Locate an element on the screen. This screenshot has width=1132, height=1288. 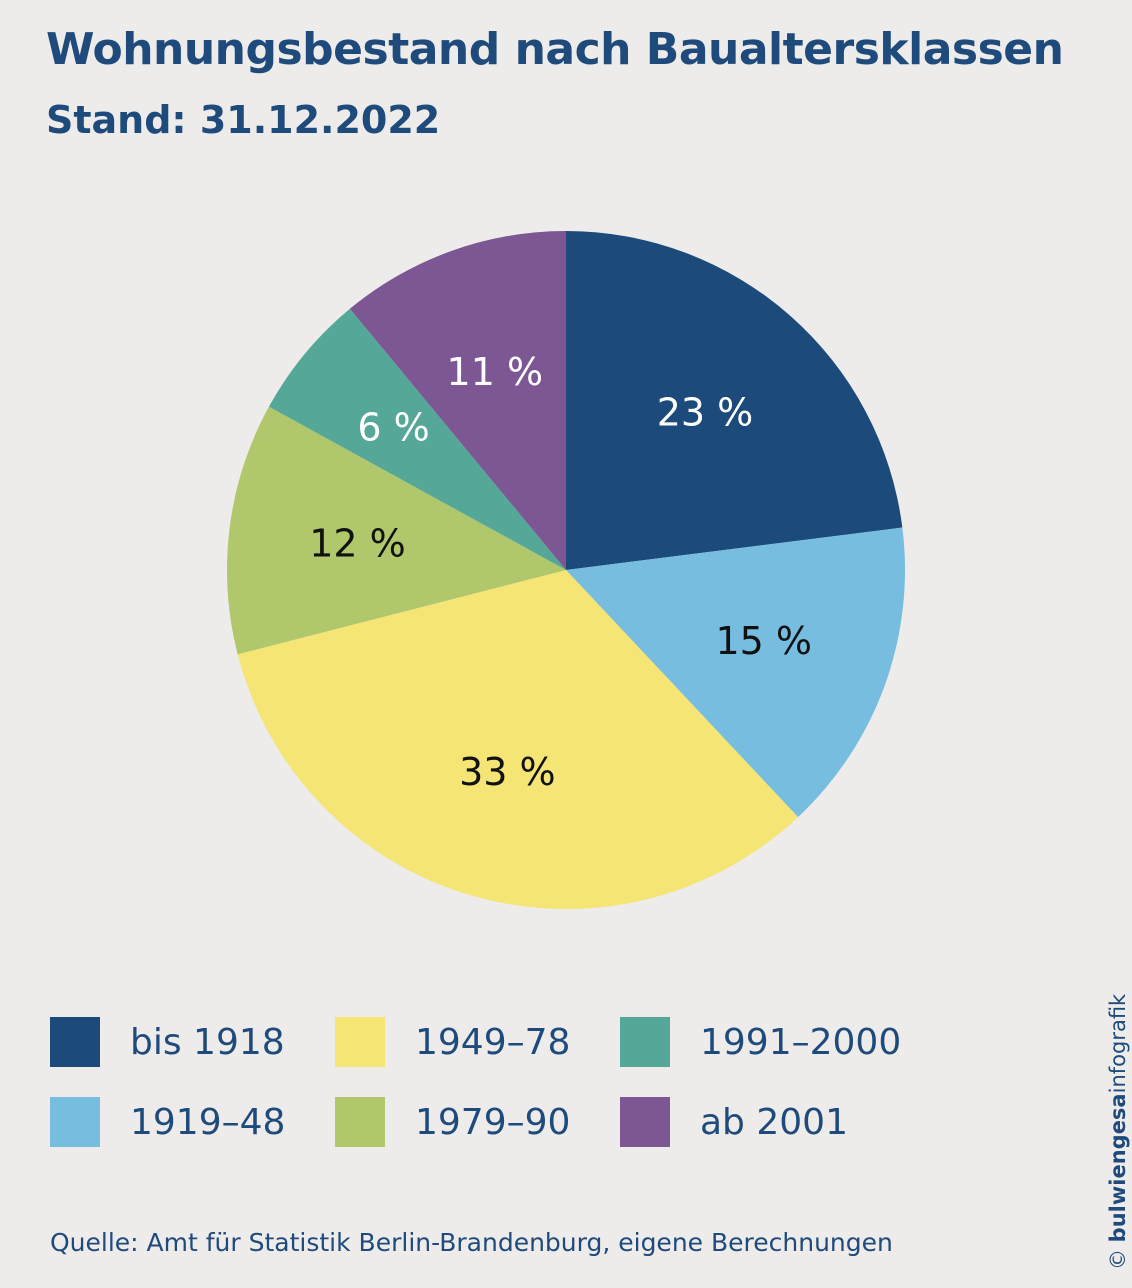
brand-bold: bulwiengesa is located at coordinates (1118, 1168).